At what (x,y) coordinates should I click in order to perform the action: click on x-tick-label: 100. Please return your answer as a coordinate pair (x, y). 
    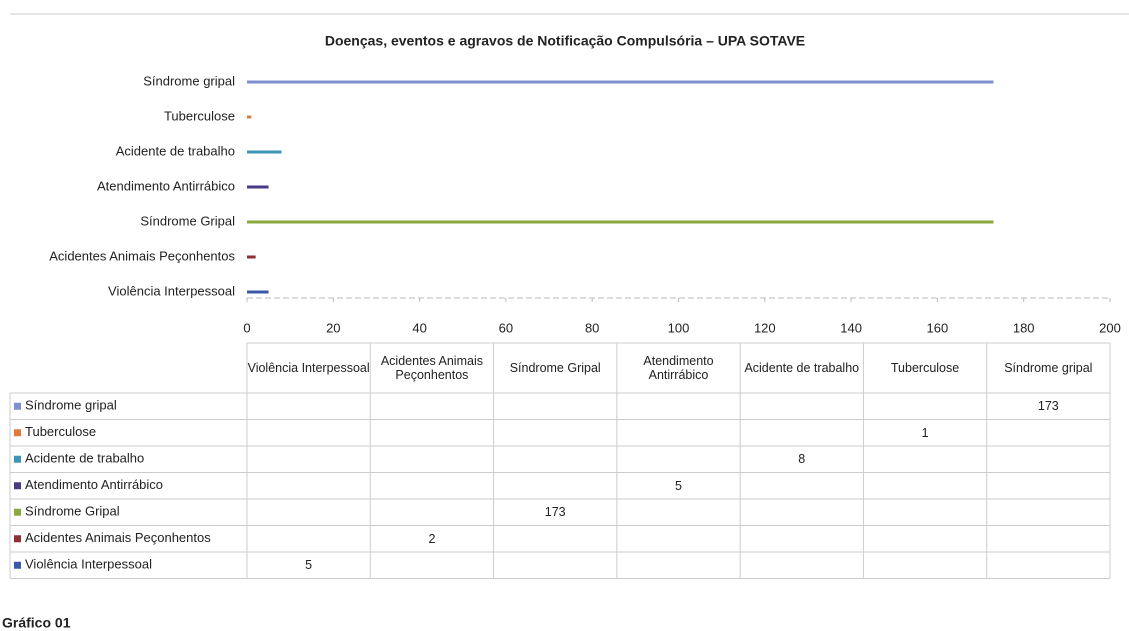
    Looking at the image, I should click on (679, 327).